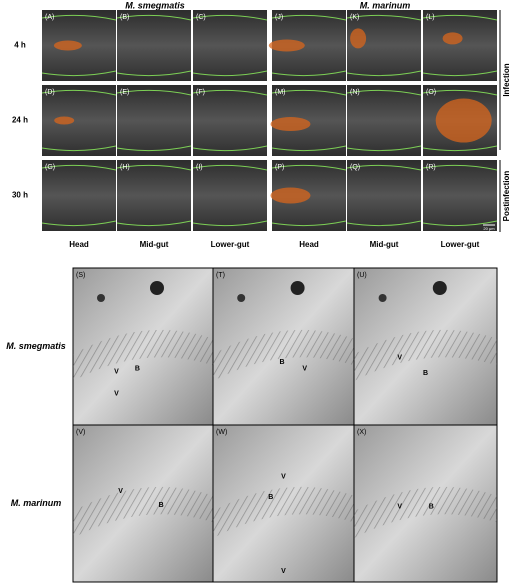 The width and height of the screenshot is (512, 584). Describe the element at coordinates (49, 17) in the screenshot. I see `panel-label: (A)` at that location.